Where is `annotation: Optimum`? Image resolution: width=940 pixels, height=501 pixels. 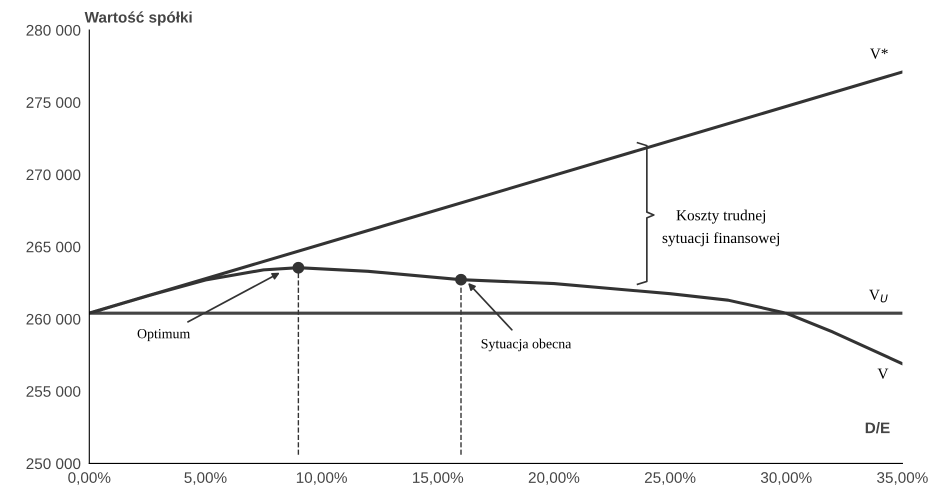 annotation: Optimum is located at coordinates (164, 335).